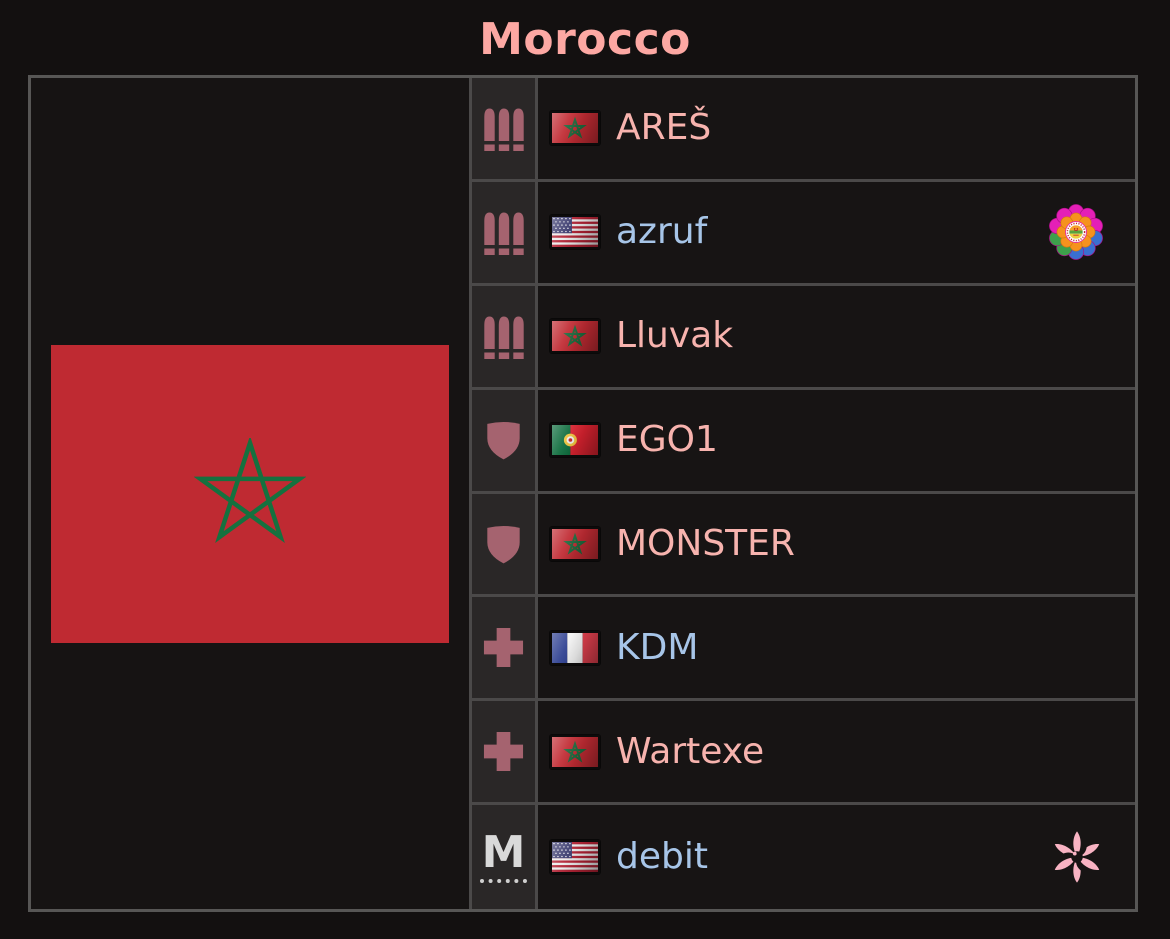 This screenshot has width=1170, height=939. What do you see at coordinates (575, 440) in the screenshot?
I see `portugal-flag-icon` at bounding box center [575, 440].